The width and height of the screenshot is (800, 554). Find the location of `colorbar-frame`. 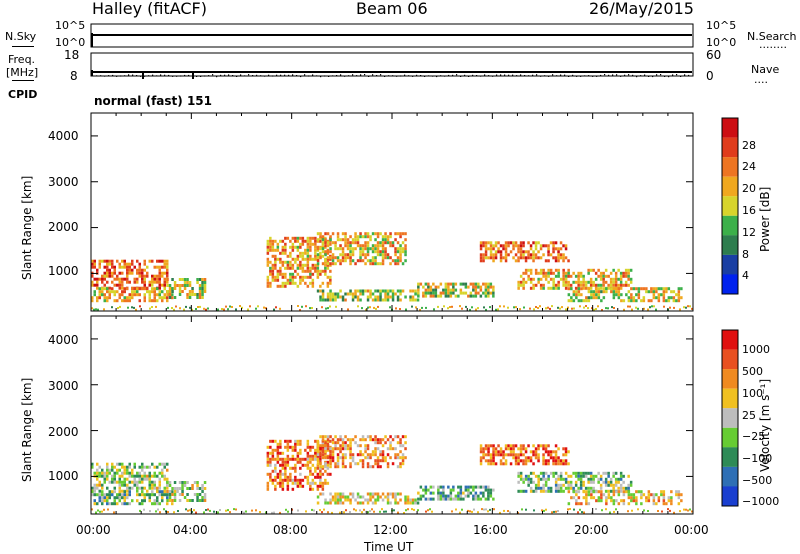

colorbar-frame is located at coordinates (730, 418).